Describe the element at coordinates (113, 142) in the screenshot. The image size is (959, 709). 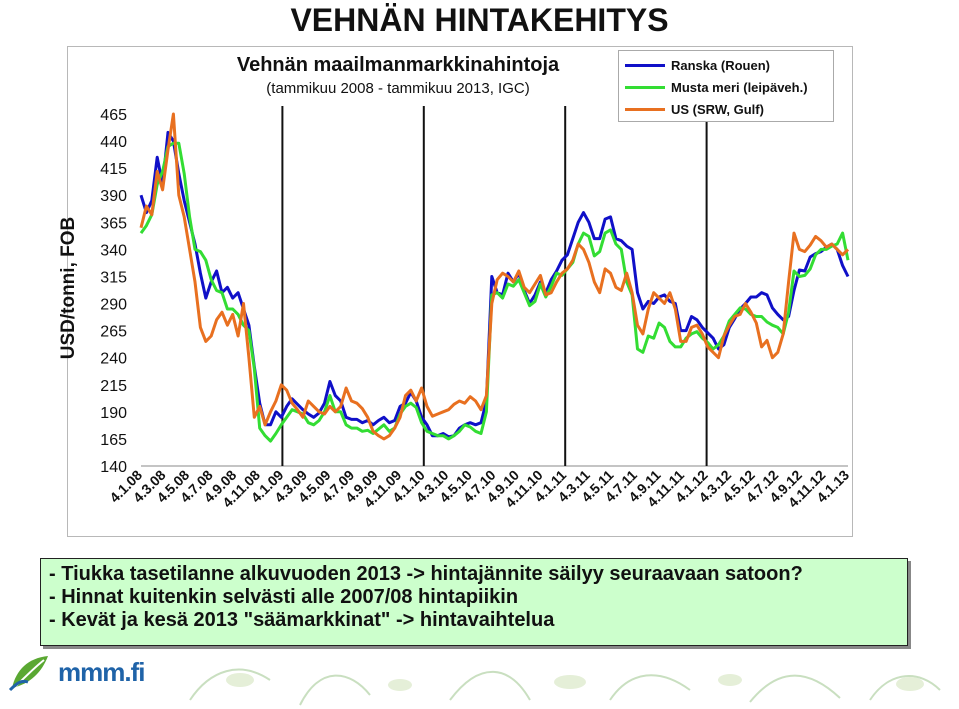
I see `y-tick-label: 440` at that location.